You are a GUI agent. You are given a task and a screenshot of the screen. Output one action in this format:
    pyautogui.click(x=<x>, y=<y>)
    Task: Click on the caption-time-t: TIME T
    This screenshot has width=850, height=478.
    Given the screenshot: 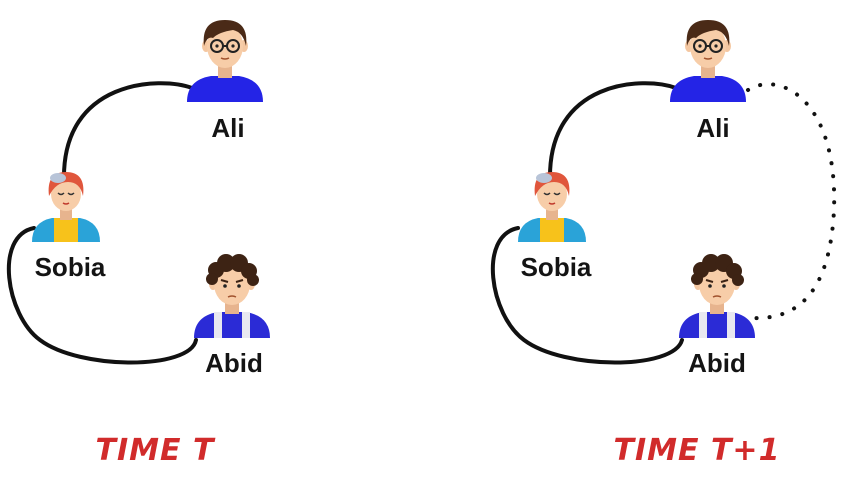 What is the action you would take?
    pyautogui.click(x=156, y=450)
    